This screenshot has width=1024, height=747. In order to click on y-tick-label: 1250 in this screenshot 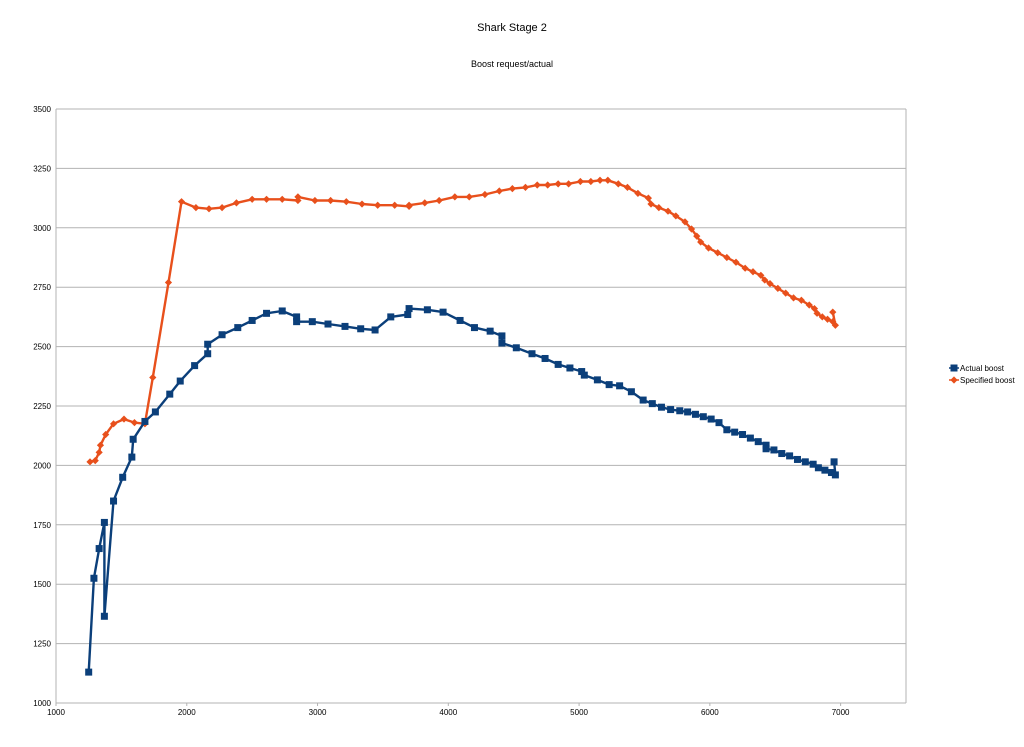, I will do `click(42, 644)`.